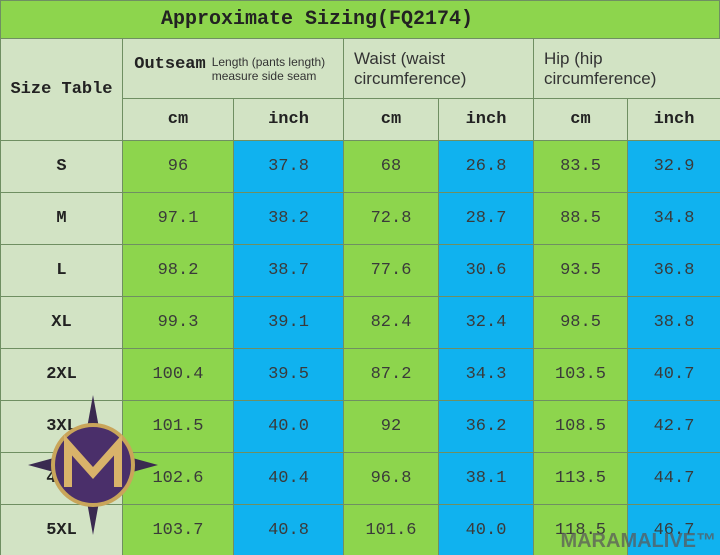 The width and height of the screenshot is (720, 555). What do you see at coordinates (391, 426) in the screenshot?
I see `size-value: 92` at bounding box center [391, 426].